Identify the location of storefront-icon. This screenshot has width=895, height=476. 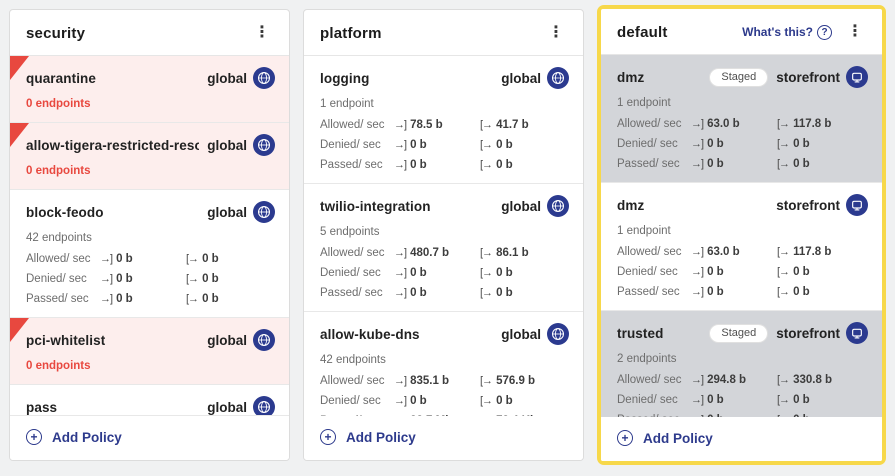
(857, 333).